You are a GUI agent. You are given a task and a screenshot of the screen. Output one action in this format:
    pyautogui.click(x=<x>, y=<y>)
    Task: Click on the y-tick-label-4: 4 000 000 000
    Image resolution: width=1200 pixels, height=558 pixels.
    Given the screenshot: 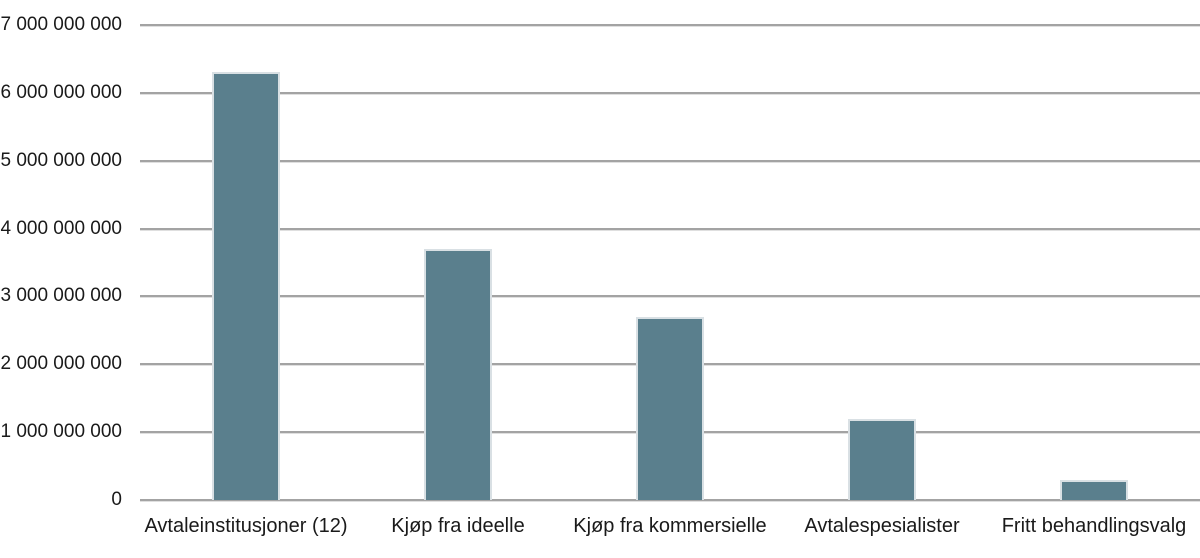 What is the action you would take?
    pyautogui.click(x=61, y=228)
    